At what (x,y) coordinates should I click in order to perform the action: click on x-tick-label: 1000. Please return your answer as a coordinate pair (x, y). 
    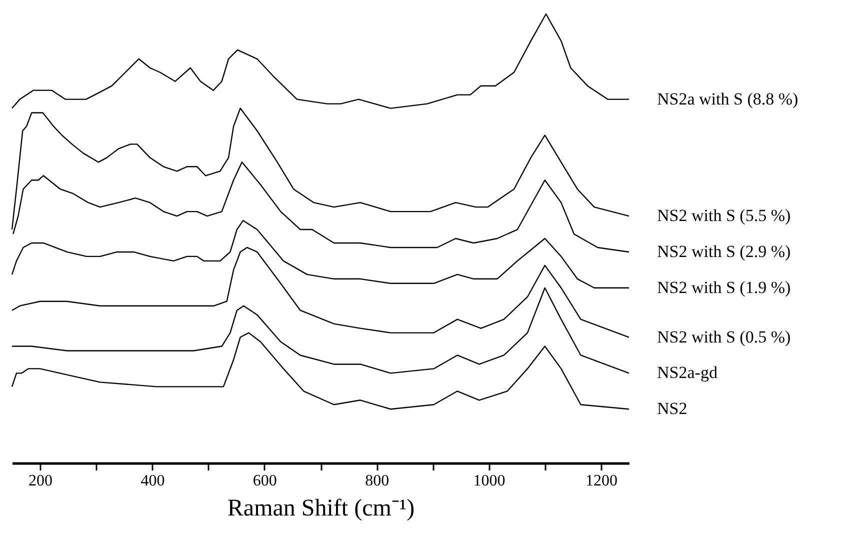
    Looking at the image, I should click on (489, 481).